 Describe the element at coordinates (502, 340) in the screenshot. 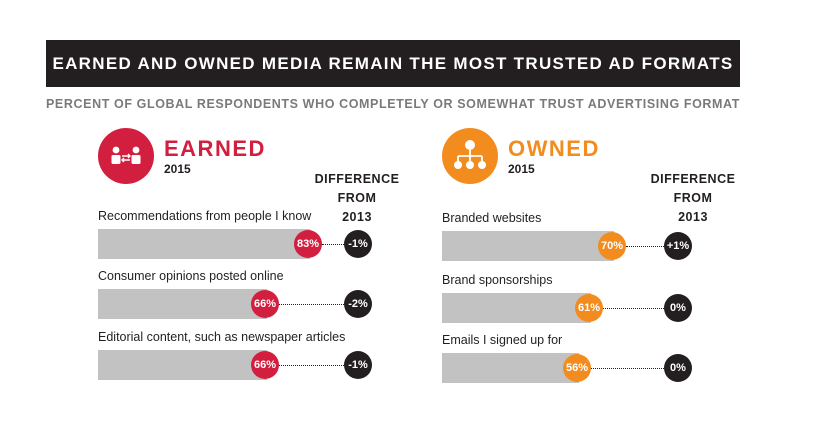

I see `category-label: Emails I signed up for` at that location.